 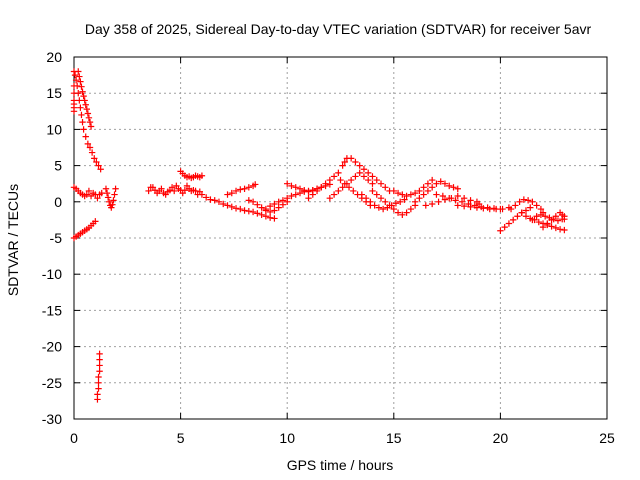 What do you see at coordinates (52, 419) in the screenshot?
I see `y-tick-label: -30` at bounding box center [52, 419].